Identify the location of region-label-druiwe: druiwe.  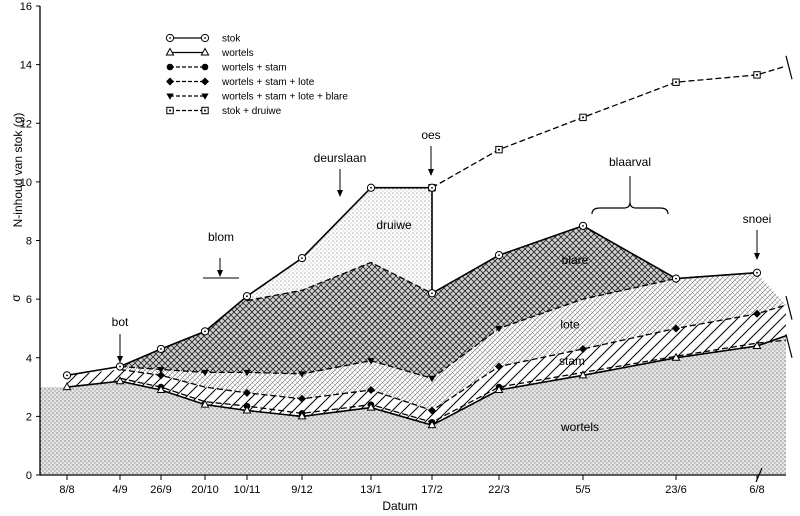
(394, 225).